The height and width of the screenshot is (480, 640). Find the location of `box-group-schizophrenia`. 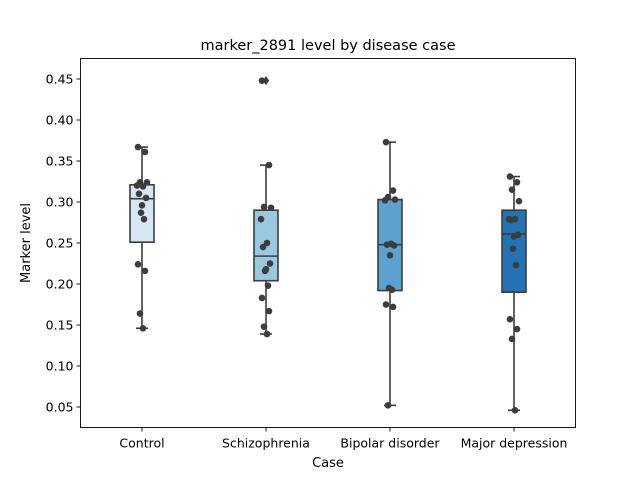

box-group-schizophrenia is located at coordinates (266, 207).